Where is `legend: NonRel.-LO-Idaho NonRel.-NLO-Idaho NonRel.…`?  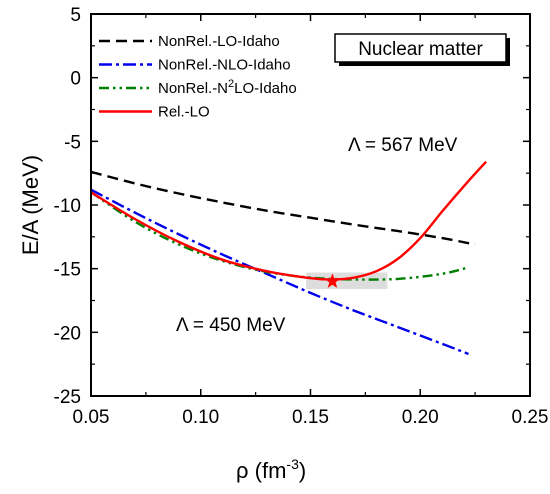
legend: NonRel.-LO-Idaho NonRel.-NLO-Idaho NonRel.… is located at coordinates (198, 77).